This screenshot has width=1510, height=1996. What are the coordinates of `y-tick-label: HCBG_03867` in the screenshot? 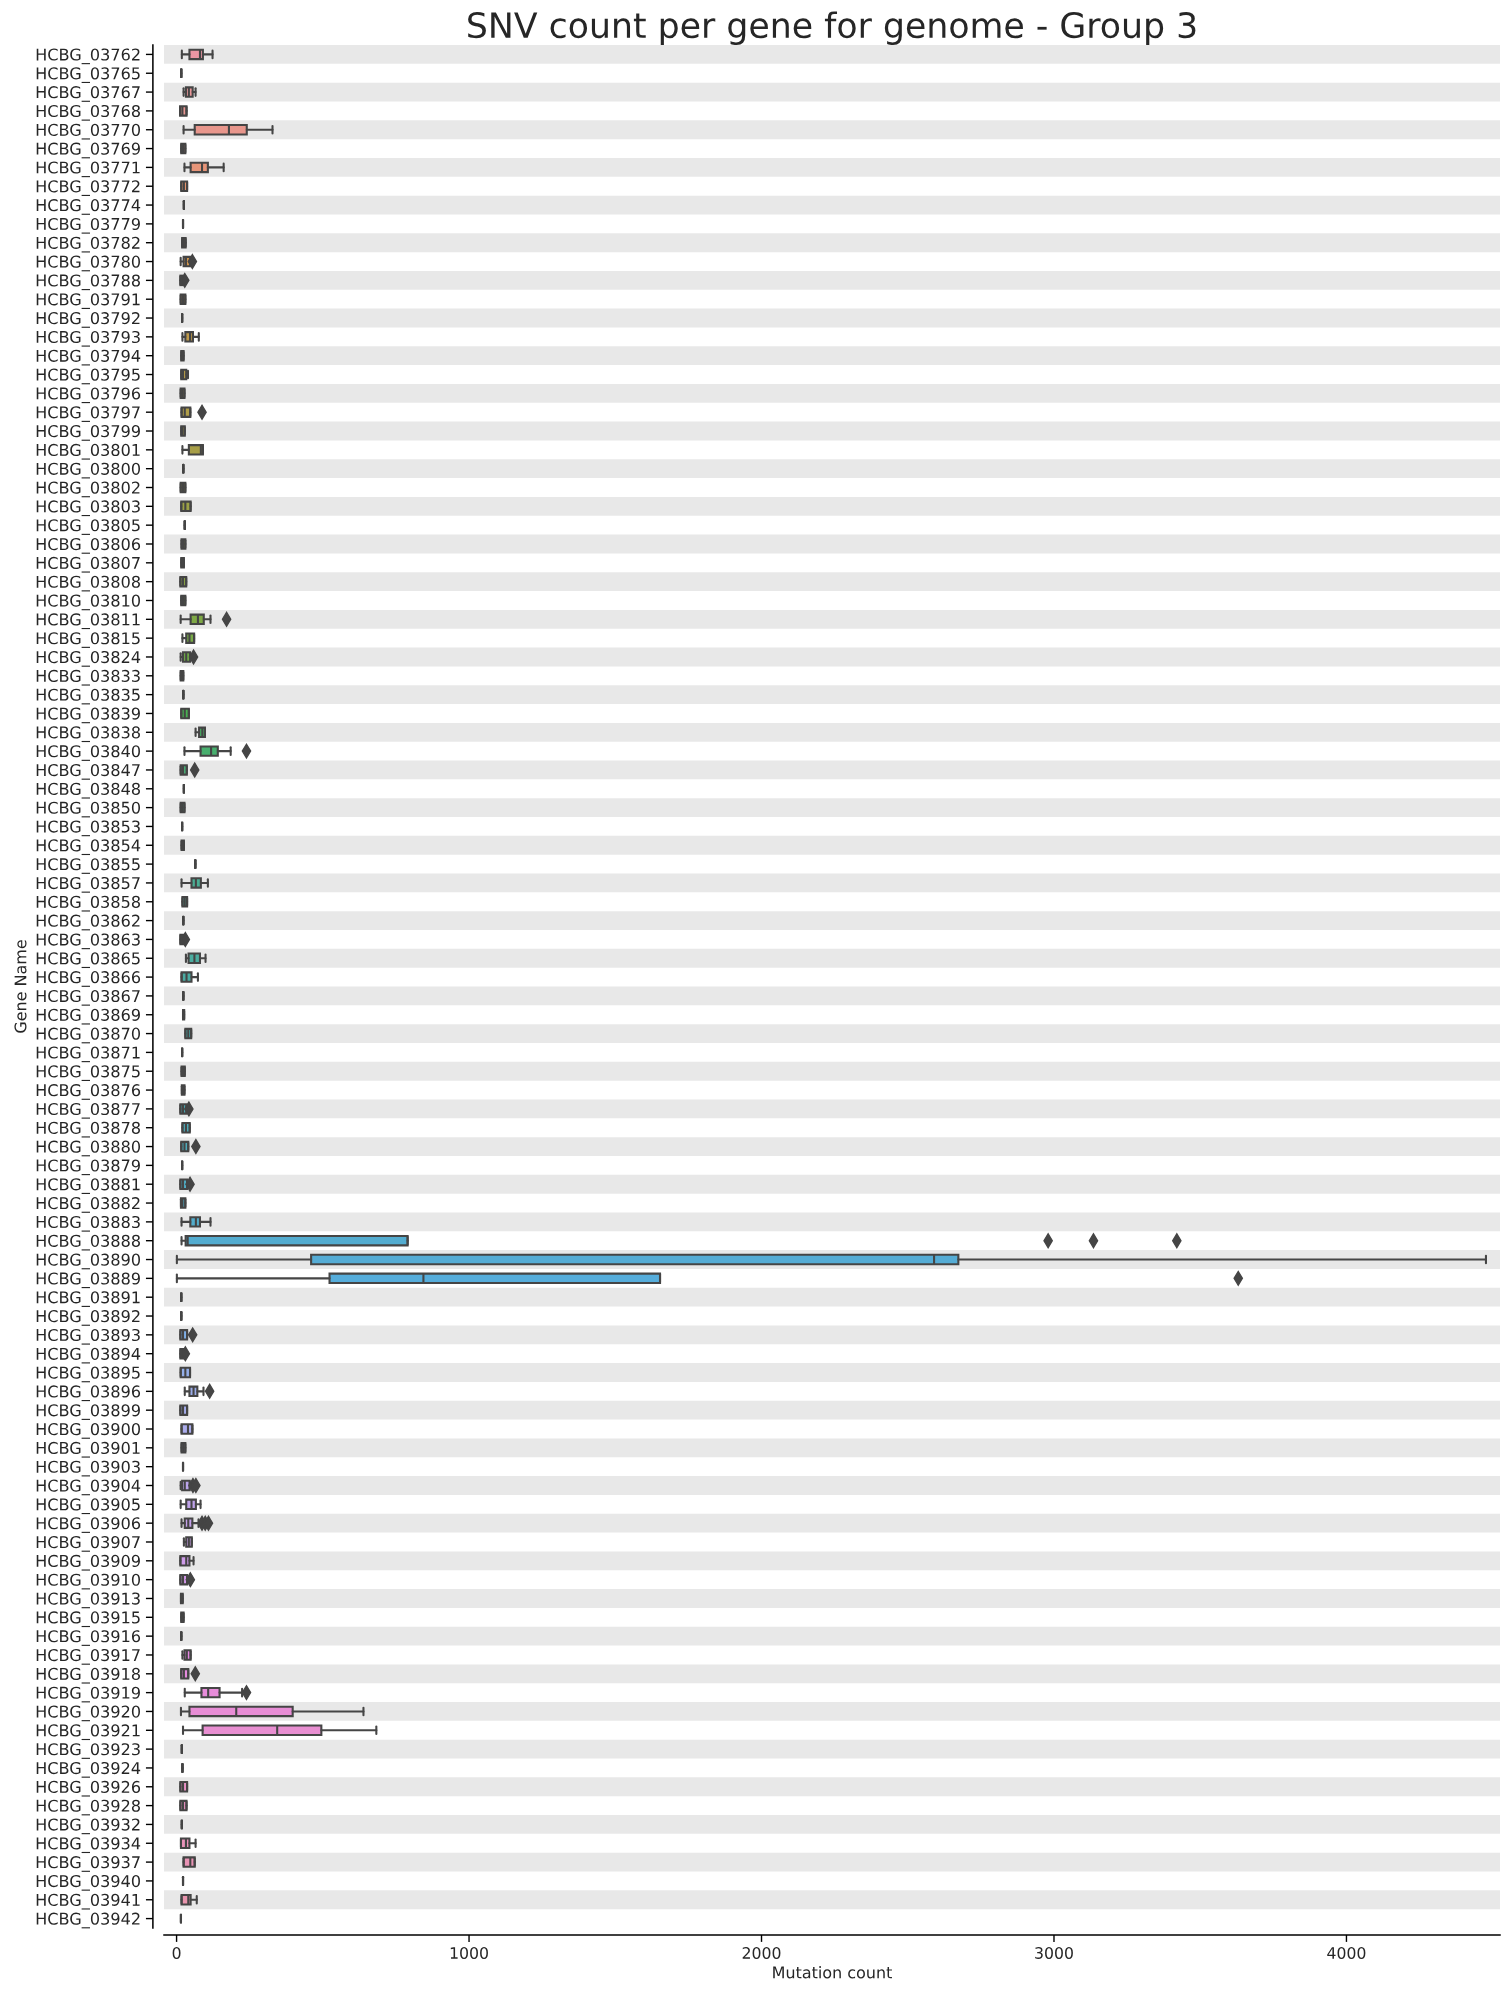 It's located at (88, 997).